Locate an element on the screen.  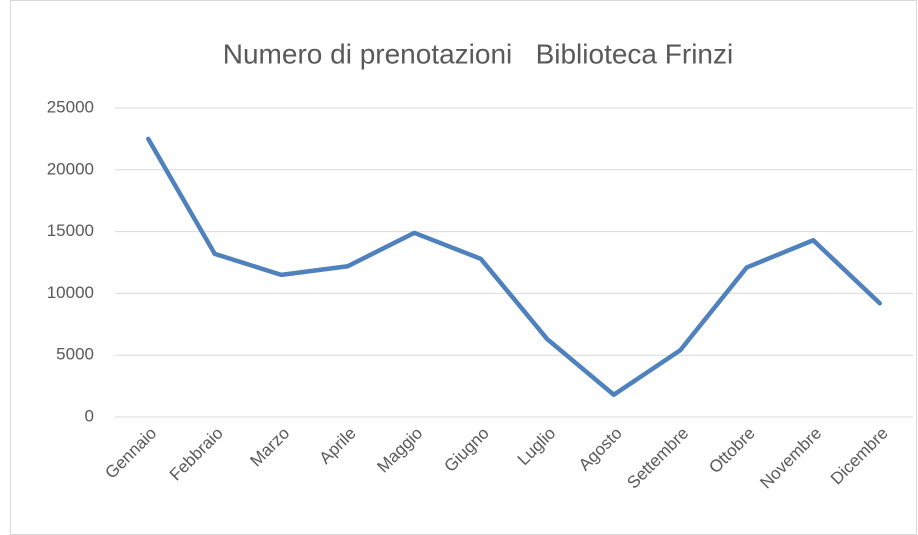
y-tick-label: 20000 is located at coordinates (70, 168).